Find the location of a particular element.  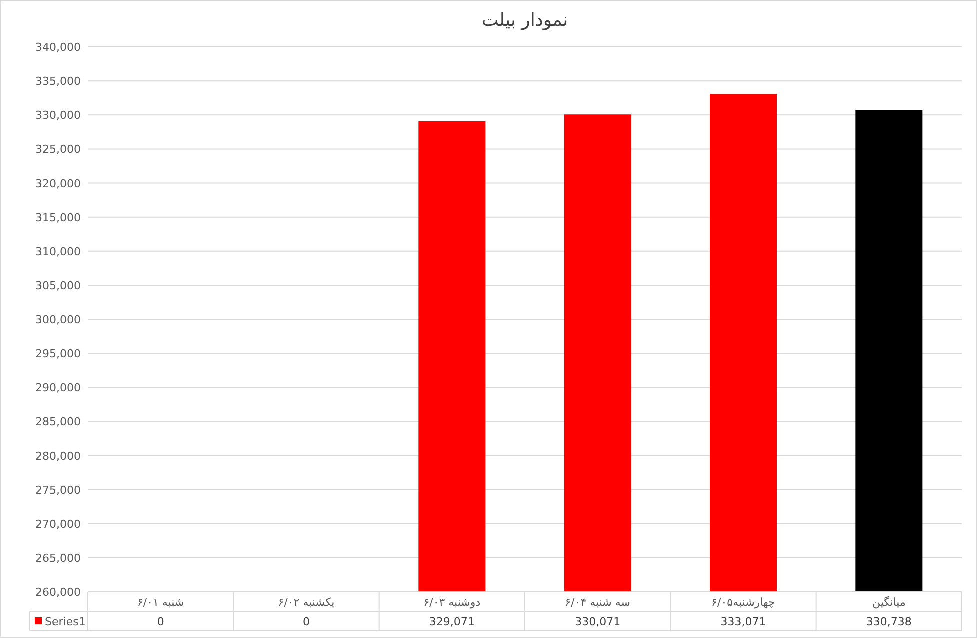

y-tick-label: 285,000 is located at coordinates (58, 422).